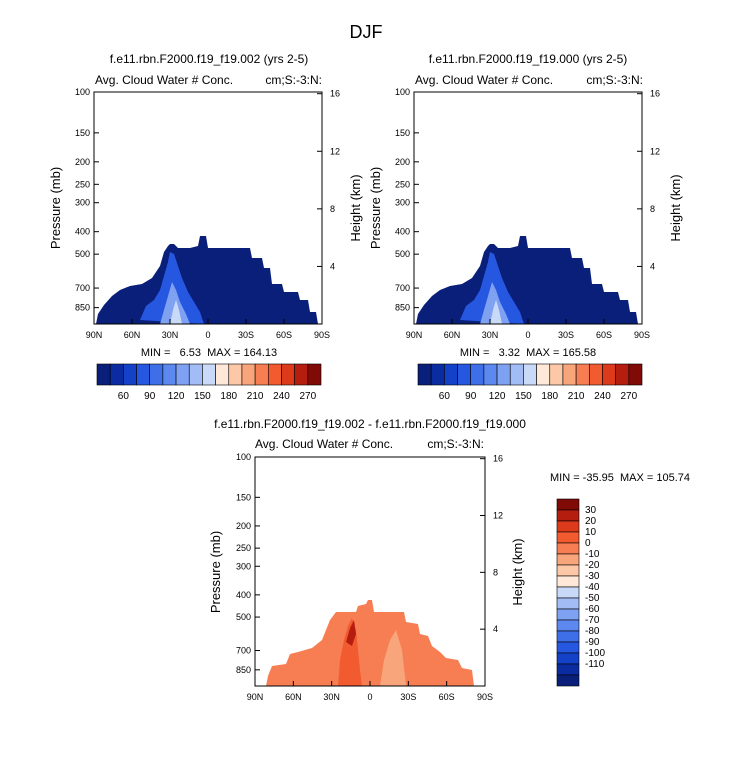 This screenshot has height=784, width=733. What do you see at coordinates (592, 620) in the screenshot?
I see `colorbar-label: -70` at bounding box center [592, 620].